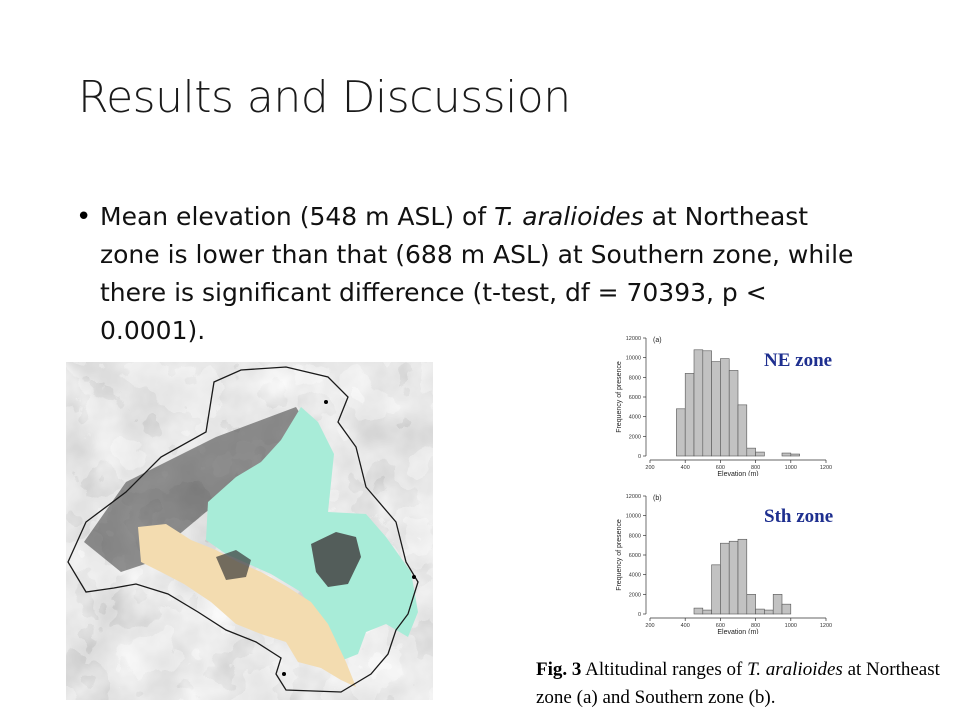 This screenshot has height=720, width=960. What do you see at coordinates (664, 669) in the screenshot?
I see `caption-text-1: Altitudinal ranges of` at bounding box center [664, 669].